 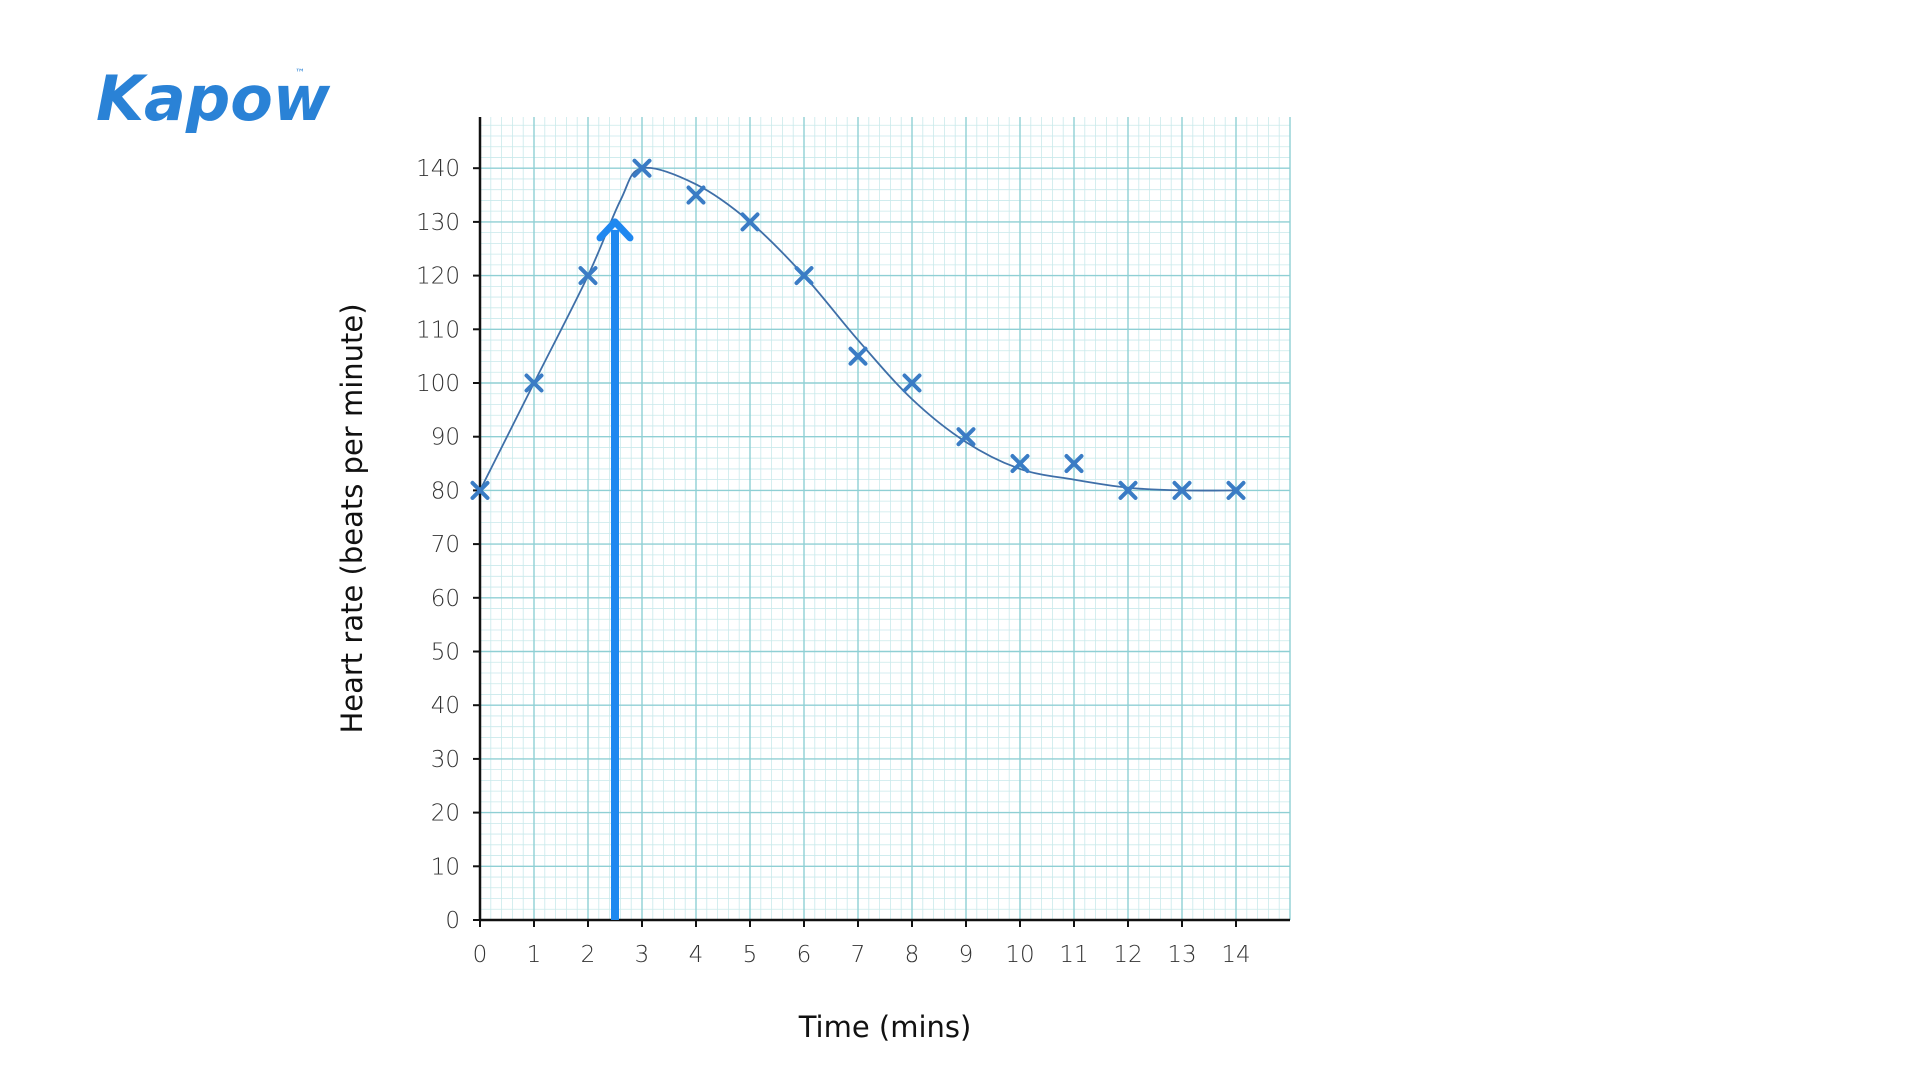 What do you see at coordinates (438, 223) in the screenshot?
I see `y-tick-label: 130` at bounding box center [438, 223].